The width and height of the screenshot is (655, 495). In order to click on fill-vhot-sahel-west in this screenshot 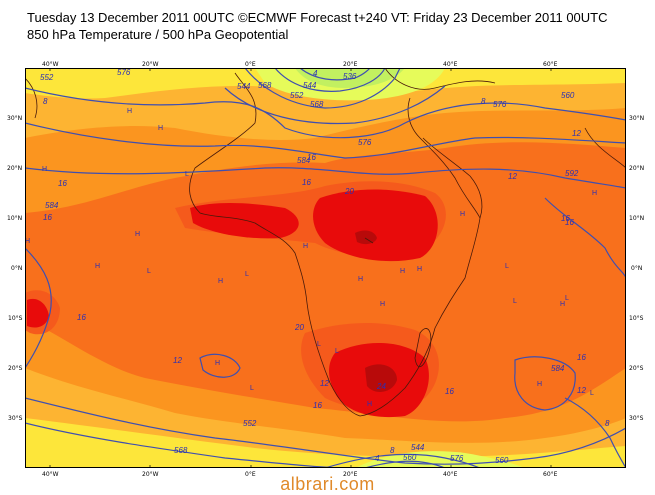, I will do `click(244, 221)`.